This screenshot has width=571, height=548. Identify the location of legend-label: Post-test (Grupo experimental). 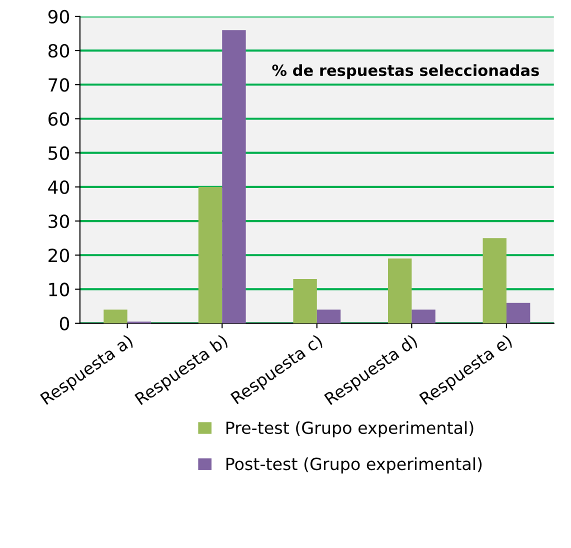
(354, 465).